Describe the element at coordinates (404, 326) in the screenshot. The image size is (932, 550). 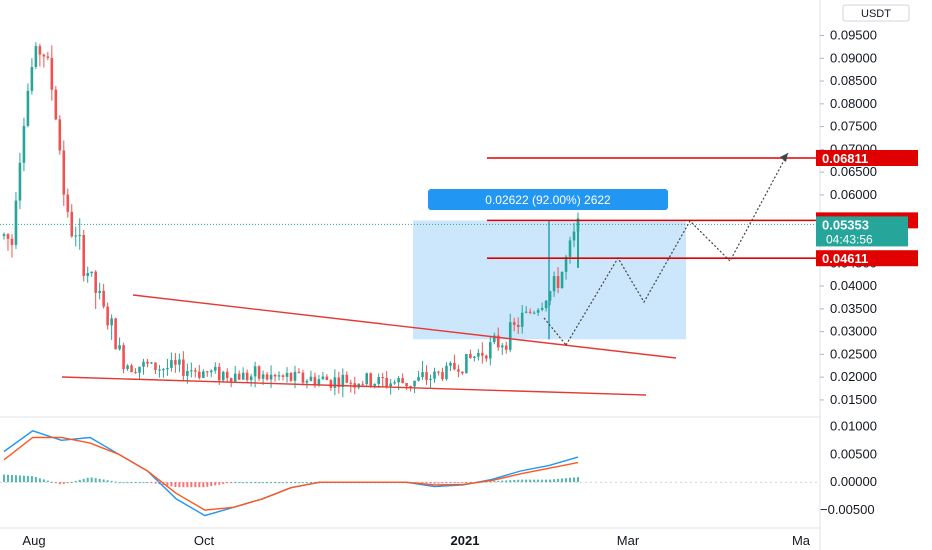
I see `upper-trendline` at that location.